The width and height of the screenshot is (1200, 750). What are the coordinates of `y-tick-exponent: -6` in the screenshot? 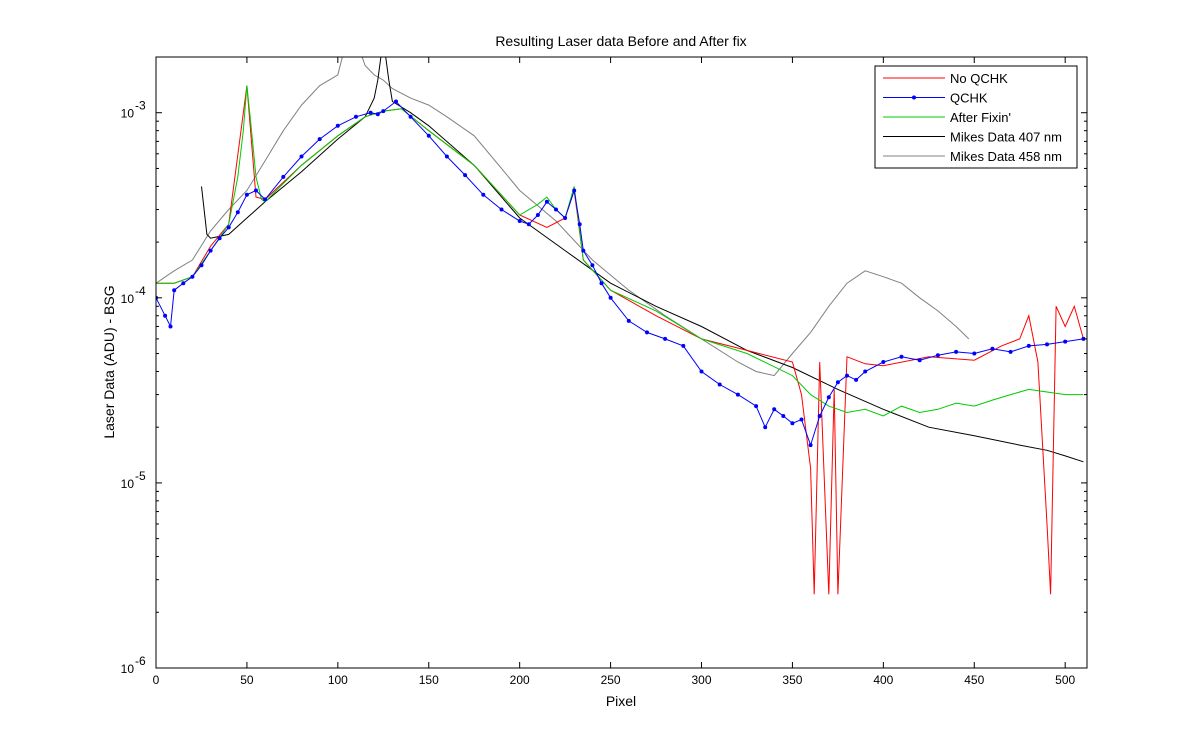 It's located at (140, 661).